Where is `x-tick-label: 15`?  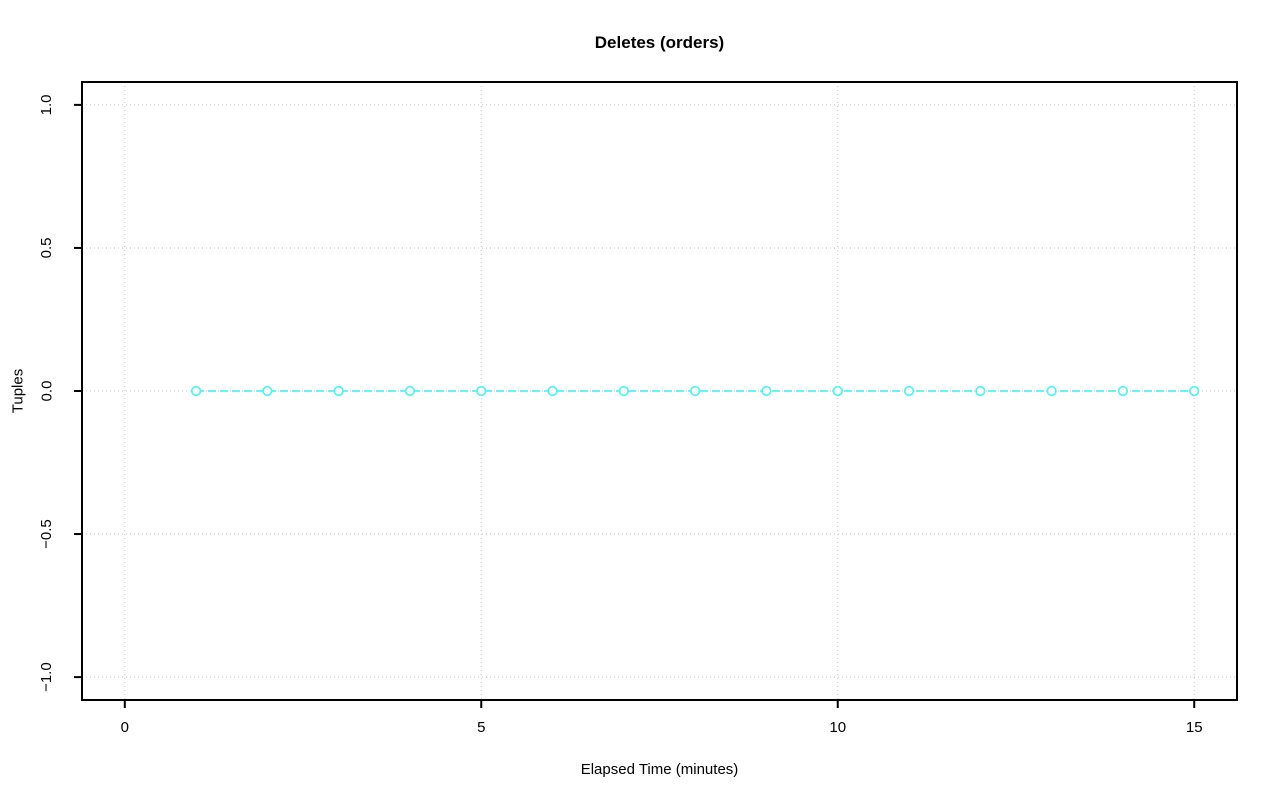 x-tick-label: 15 is located at coordinates (1194, 727).